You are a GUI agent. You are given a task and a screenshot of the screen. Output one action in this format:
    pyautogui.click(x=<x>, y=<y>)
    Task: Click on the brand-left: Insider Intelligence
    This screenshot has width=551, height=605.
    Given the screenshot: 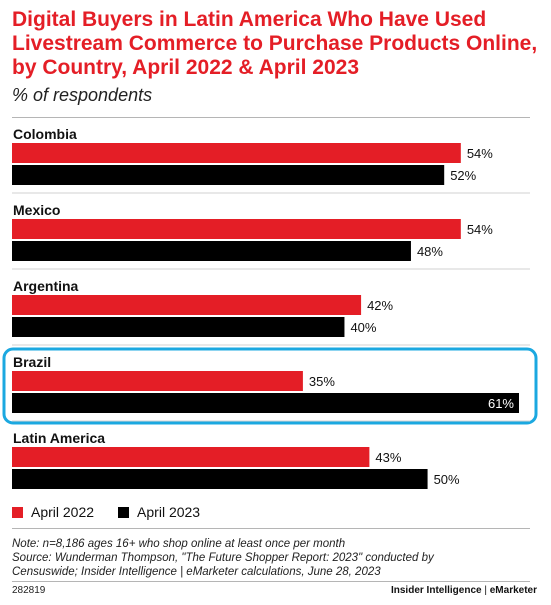 What is the action you would take?
    pyautogui.click(x=436, y=590)
    